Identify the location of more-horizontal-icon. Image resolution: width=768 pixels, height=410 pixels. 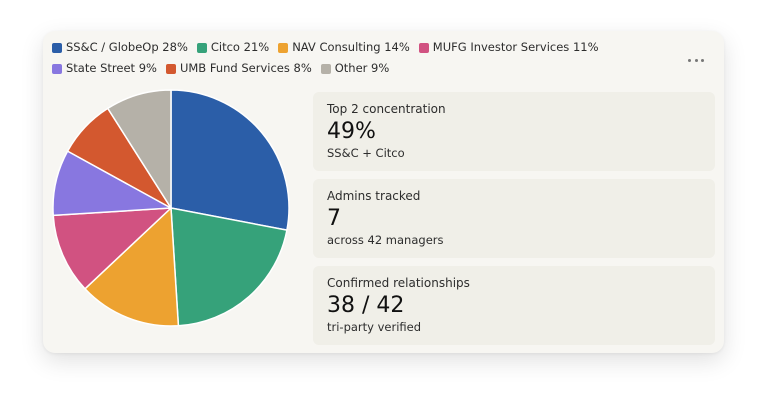
(696, 60).